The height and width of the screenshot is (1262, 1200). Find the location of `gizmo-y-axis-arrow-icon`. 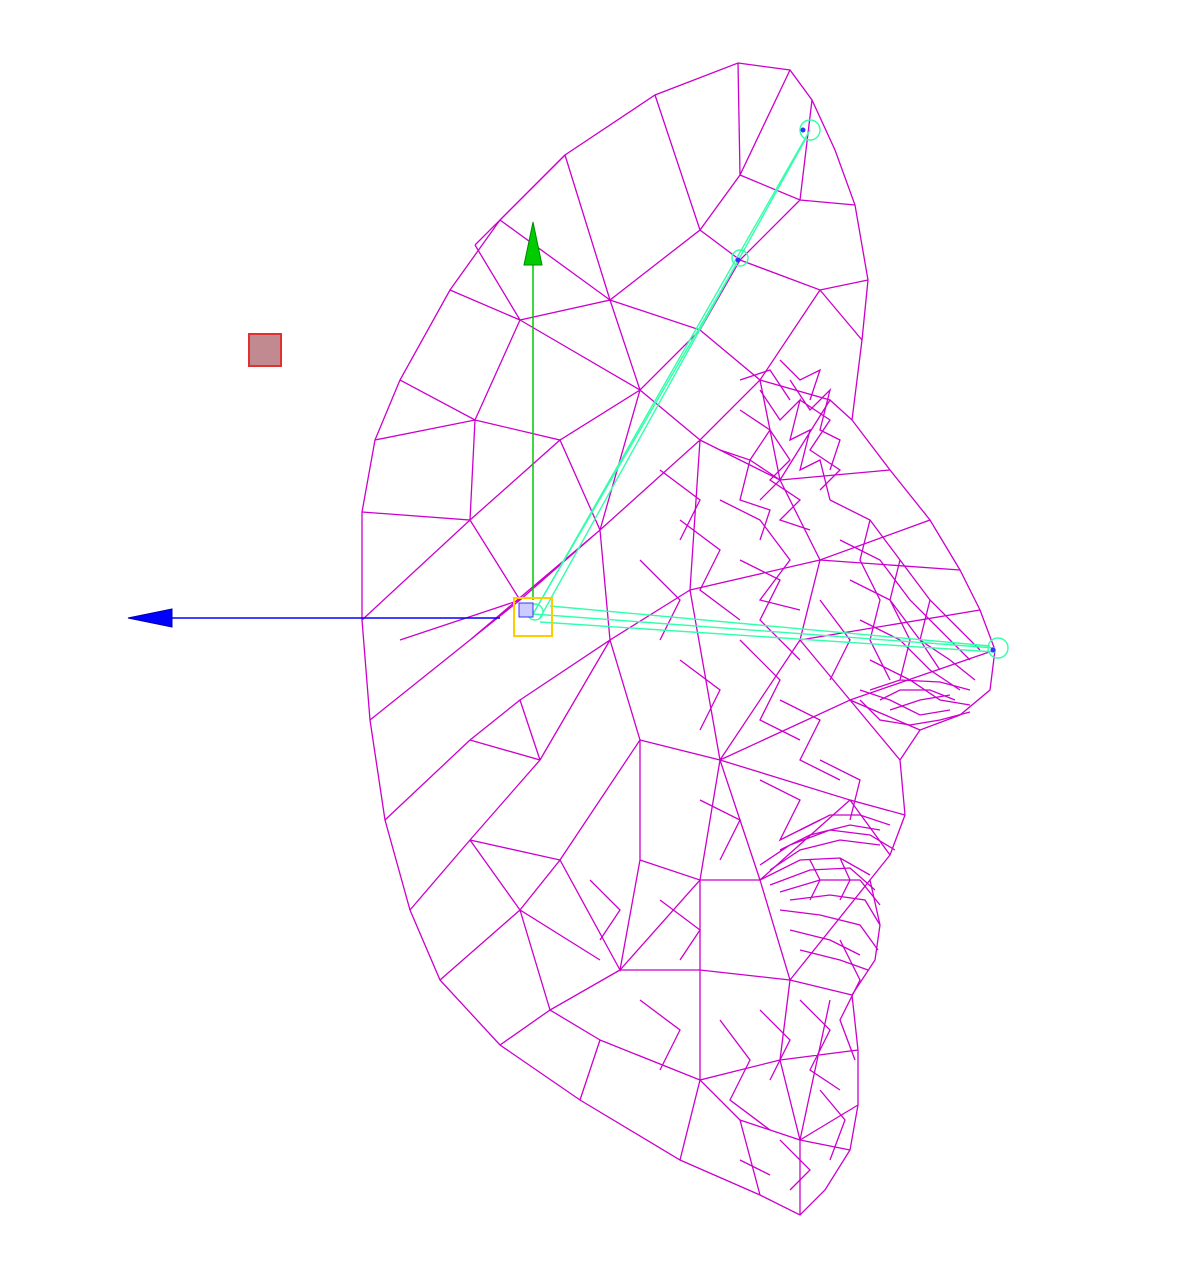

gizmo-y-axis-arrow-icon is located at coordinates (533, 243).